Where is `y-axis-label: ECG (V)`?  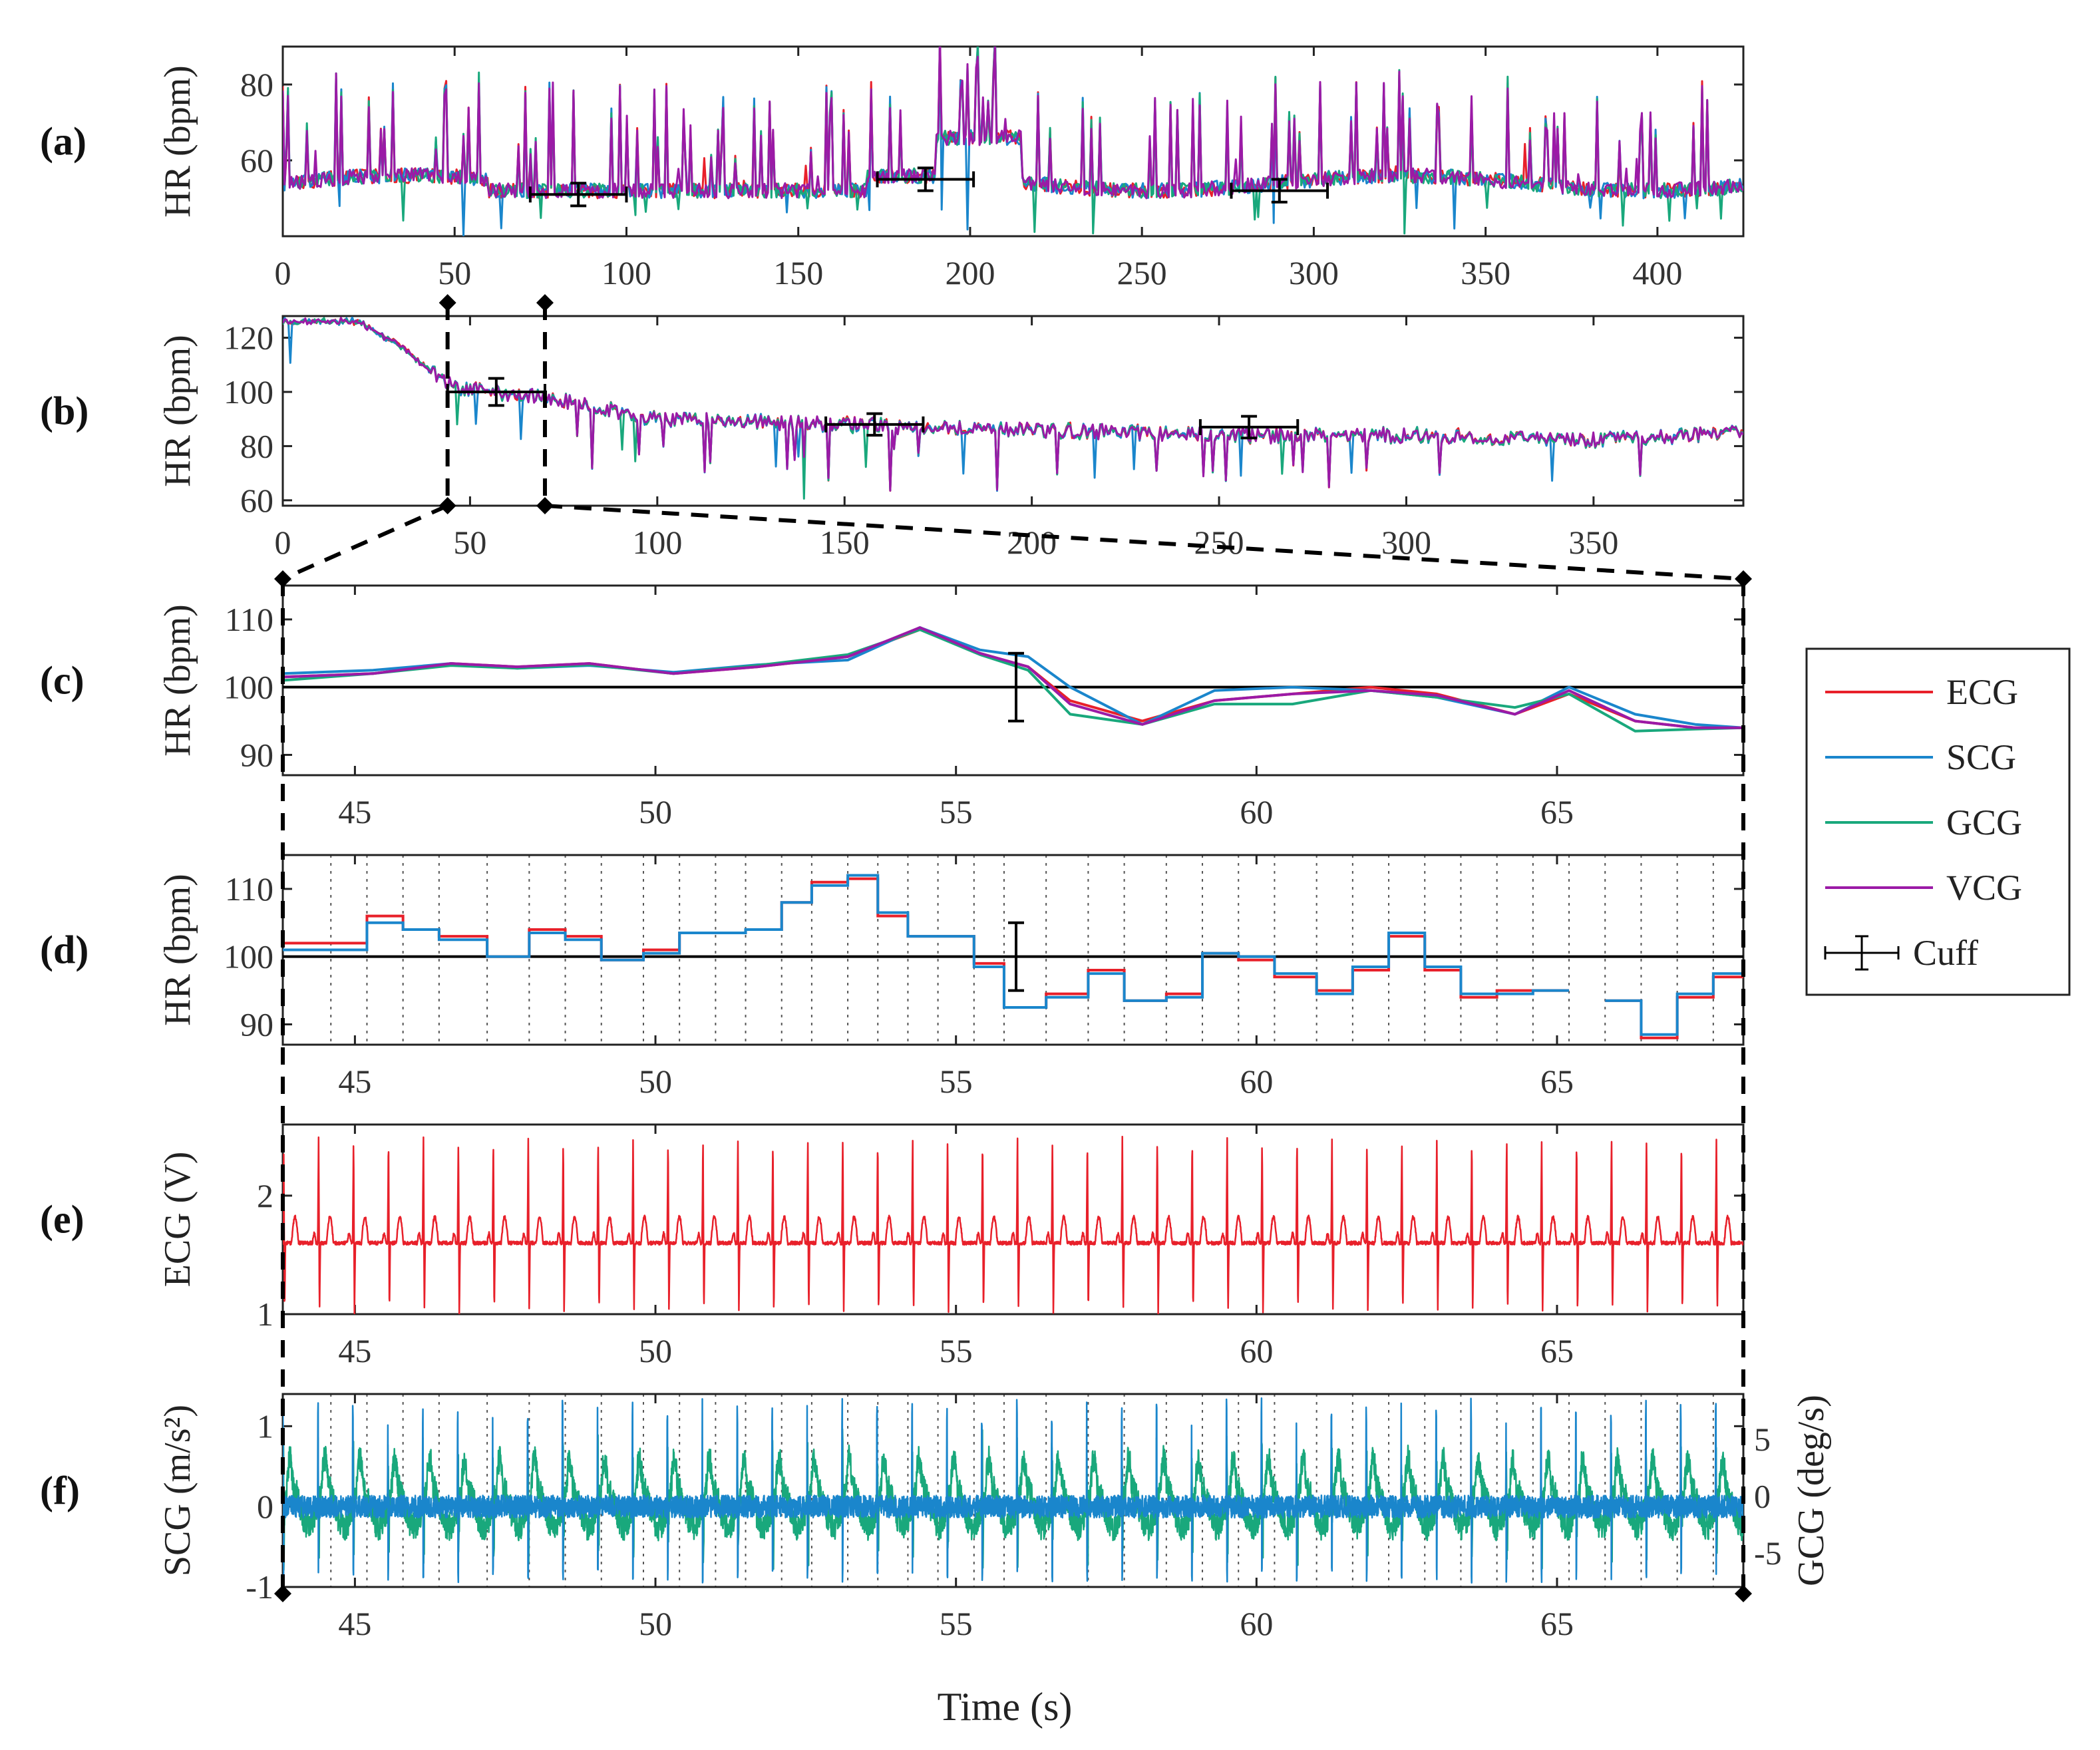 y-axis-label: ECG (V) is located at coordinates (177, 1220).